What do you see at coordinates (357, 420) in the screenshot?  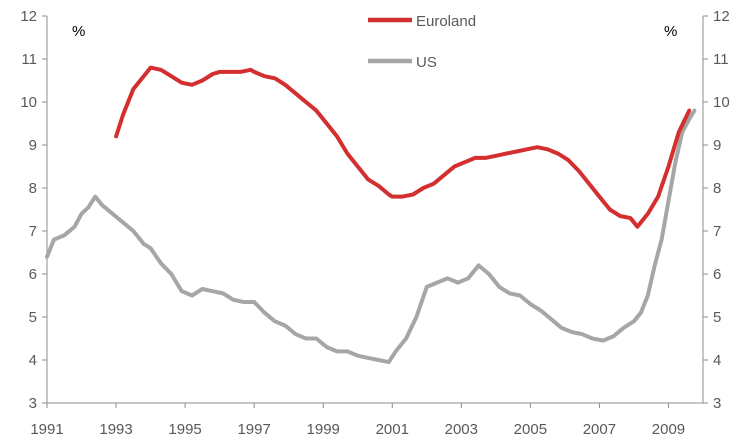 I see `x-axis-ticks: 1991 1993 1995 1997 1999 2001 2003 2005 2007 2009` at bounding box center [357, 420].